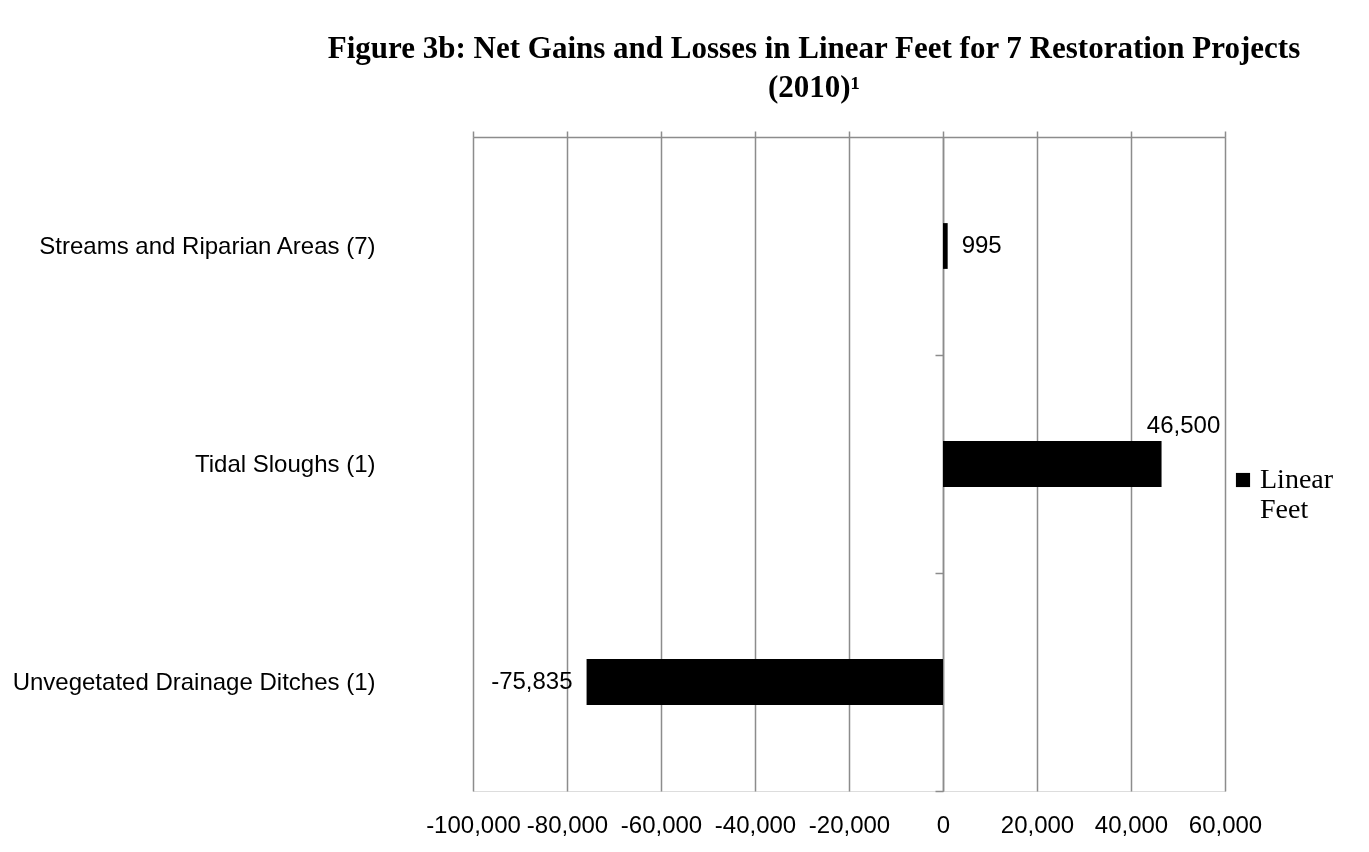  Describe the element at coordinates (1225, 824) in the screenshot. I see `x-tick-label: 60,000` at that location.